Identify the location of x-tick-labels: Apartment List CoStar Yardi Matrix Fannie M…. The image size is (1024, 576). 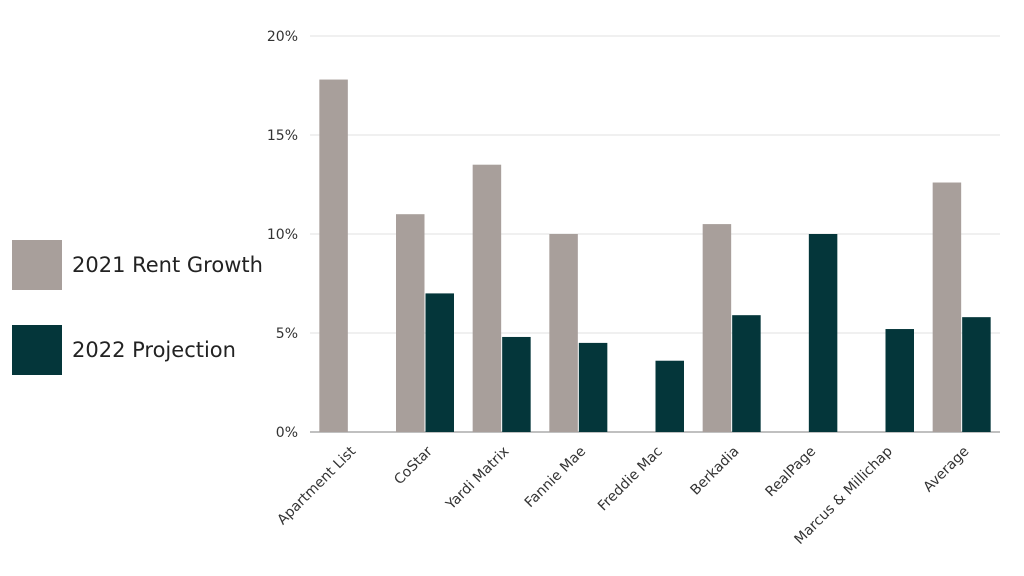
(623, 495).